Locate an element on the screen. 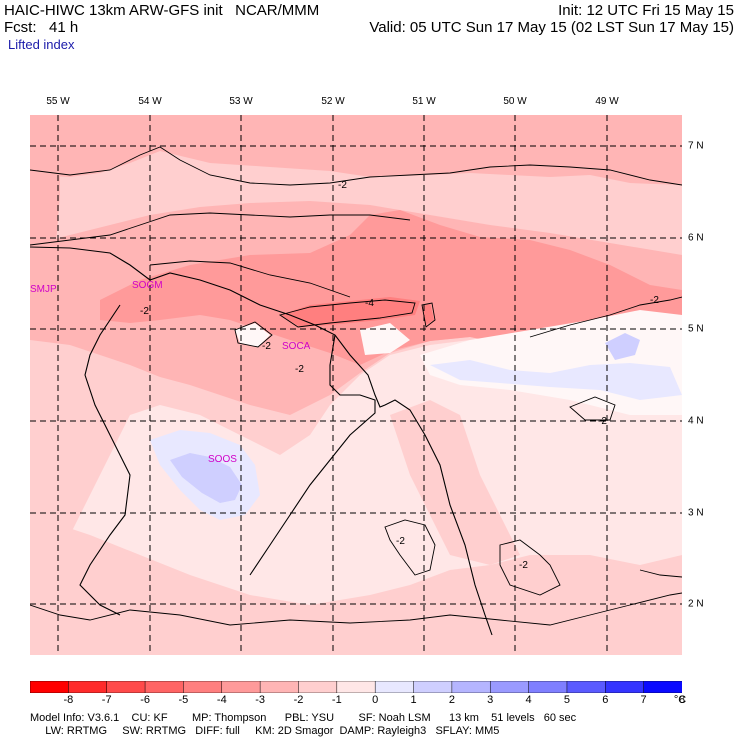  lat-label: 3 N is located at coordinates (696, 513).